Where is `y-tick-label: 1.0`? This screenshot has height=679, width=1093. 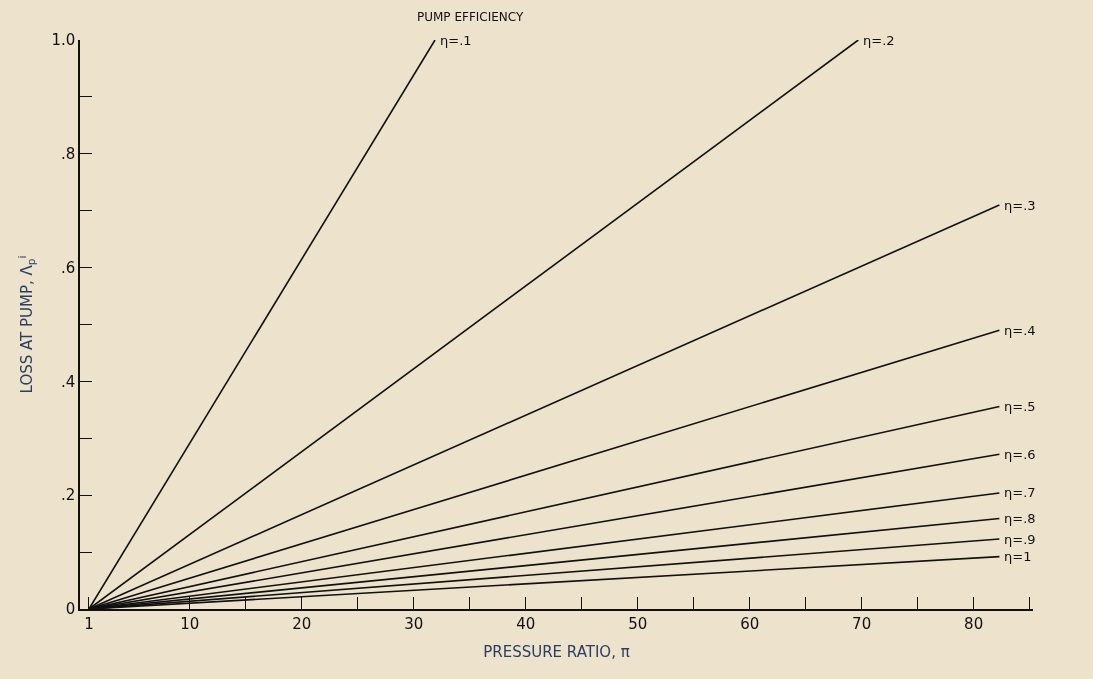 y-tick-label: 1.0 is located at coordinates (63, 40).